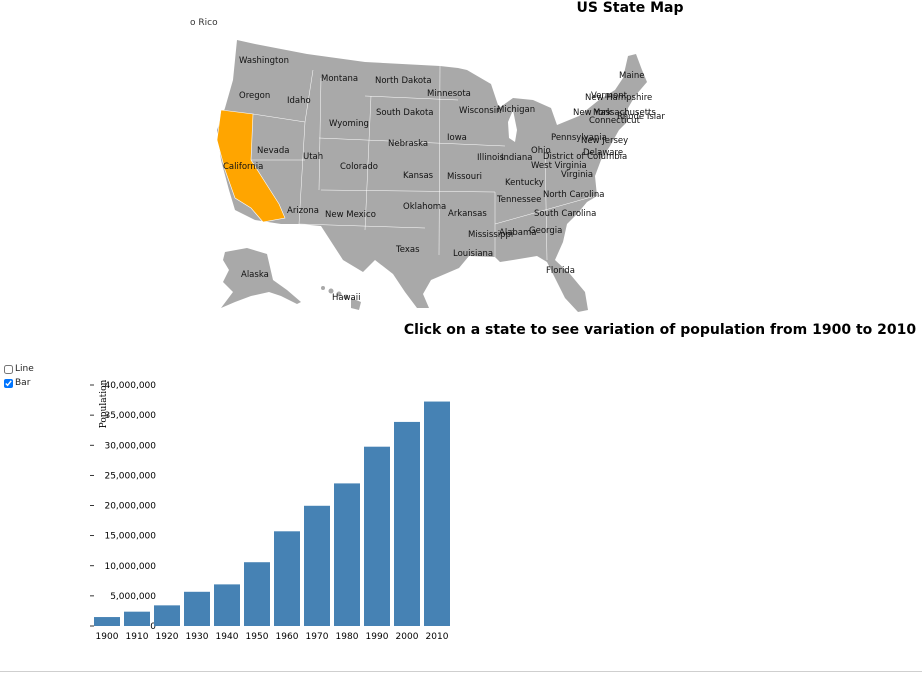 This screenshot has width=922, height=674. Describe the element at coordinates (405, 113) in the screenshot. I see `state-label-south-dakota: South Dakota` at that location.